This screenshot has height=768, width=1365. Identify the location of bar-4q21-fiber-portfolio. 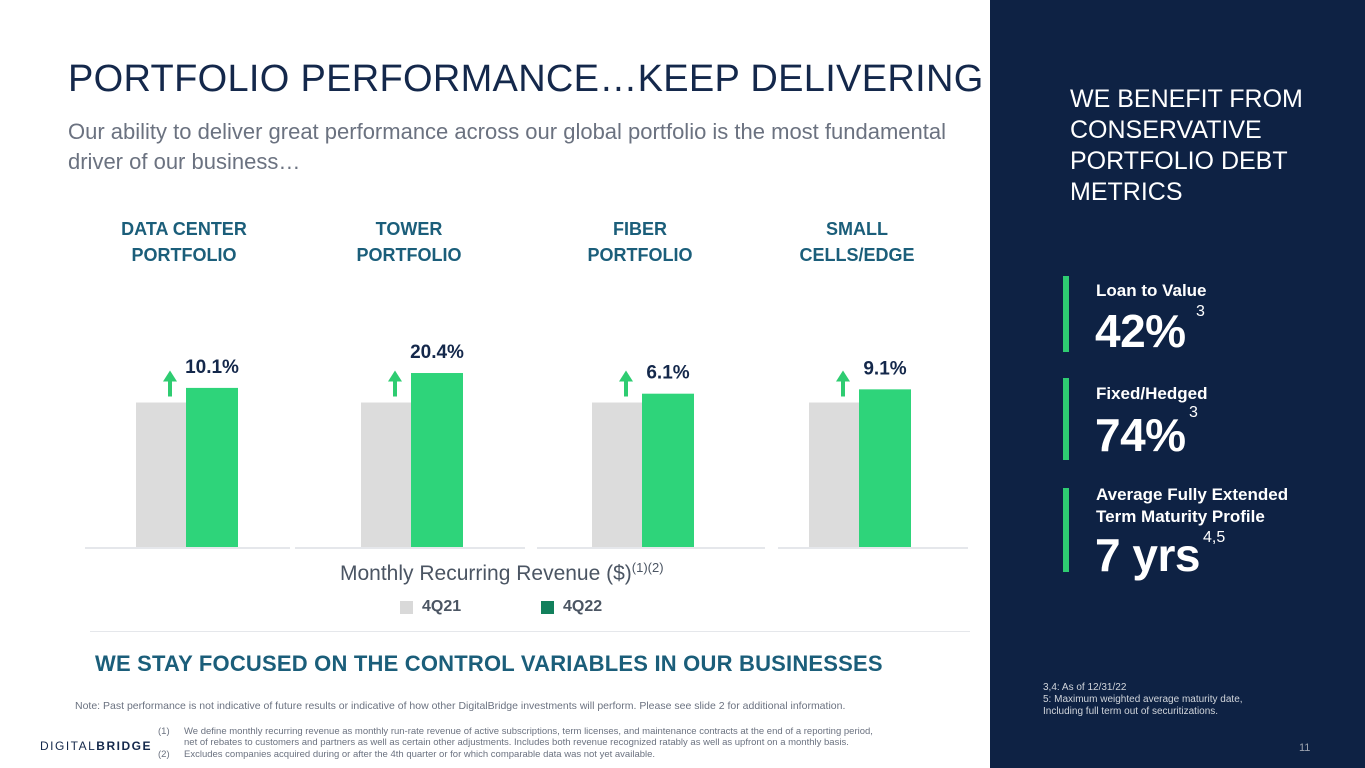
(618, 474).